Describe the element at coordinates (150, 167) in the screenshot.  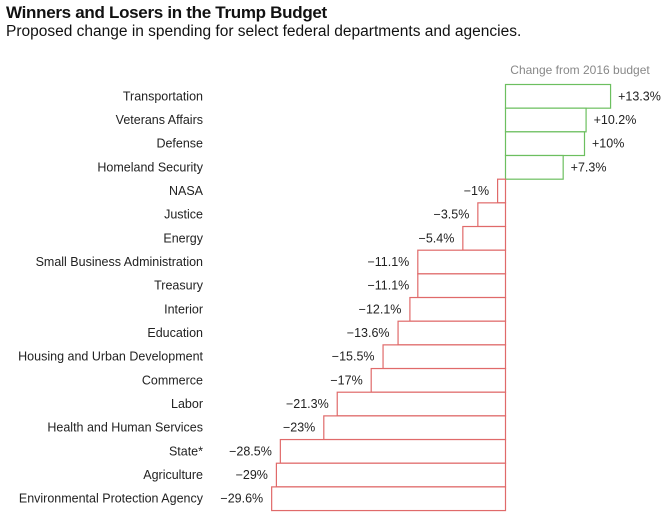
I see `category-label: Homeland Security` at that location.